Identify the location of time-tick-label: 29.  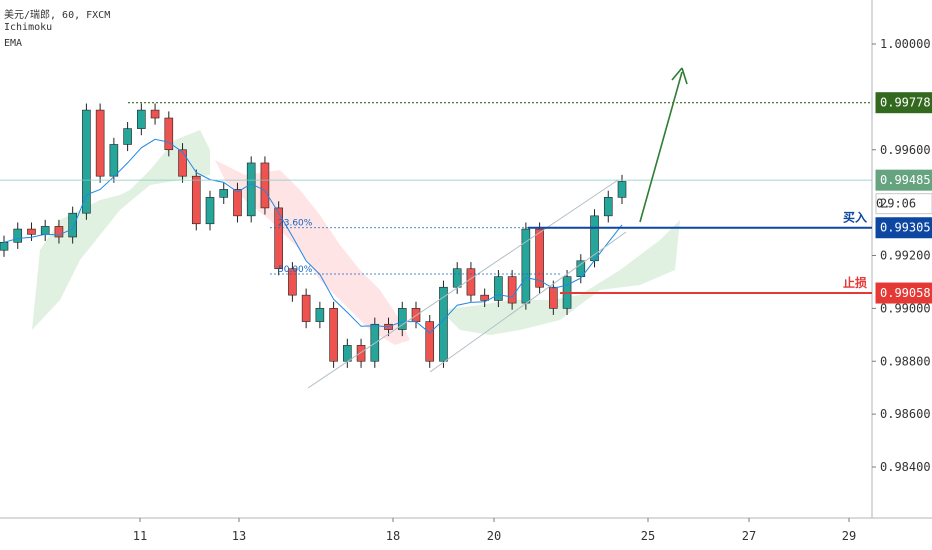
(849, 536).